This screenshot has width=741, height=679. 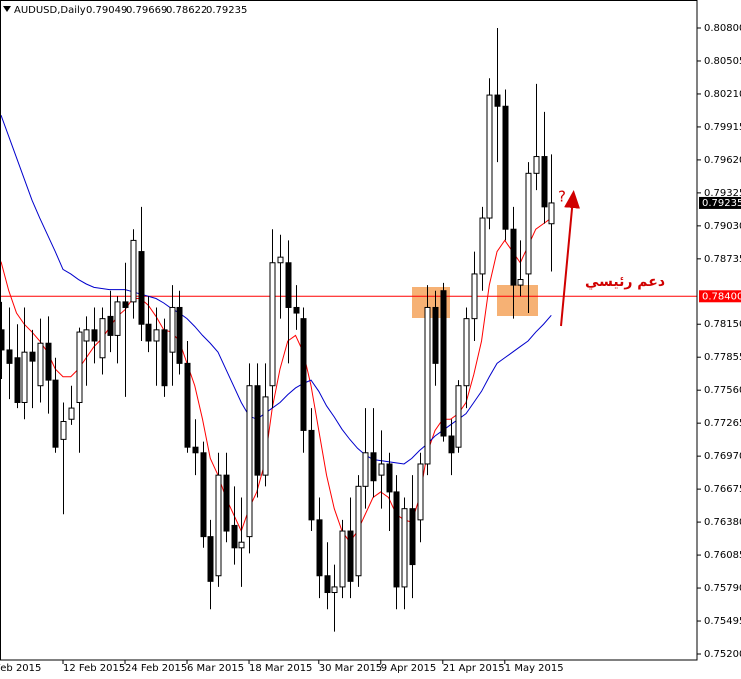 What do you see at coordinates (722, 489) in the screenshot?
I see `y-tick-label: 0.76675` at bounding box center [722, 489].